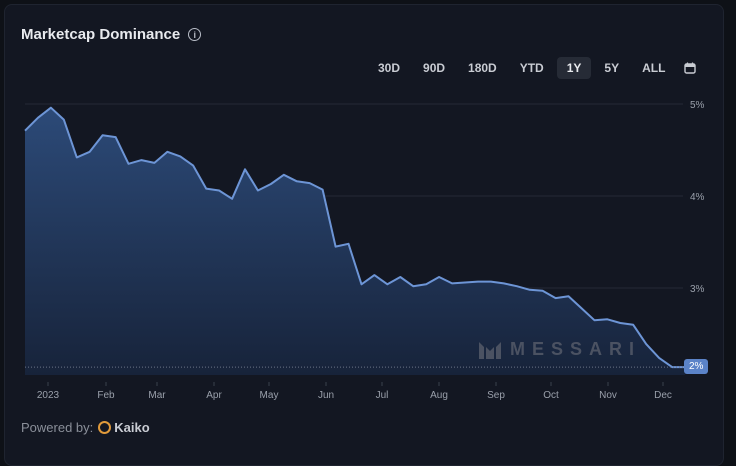  What do you see at coordinates (576, 348) in the screenshot?
I see `watermark-text: MESSARI` at bounding box center [576, 348].